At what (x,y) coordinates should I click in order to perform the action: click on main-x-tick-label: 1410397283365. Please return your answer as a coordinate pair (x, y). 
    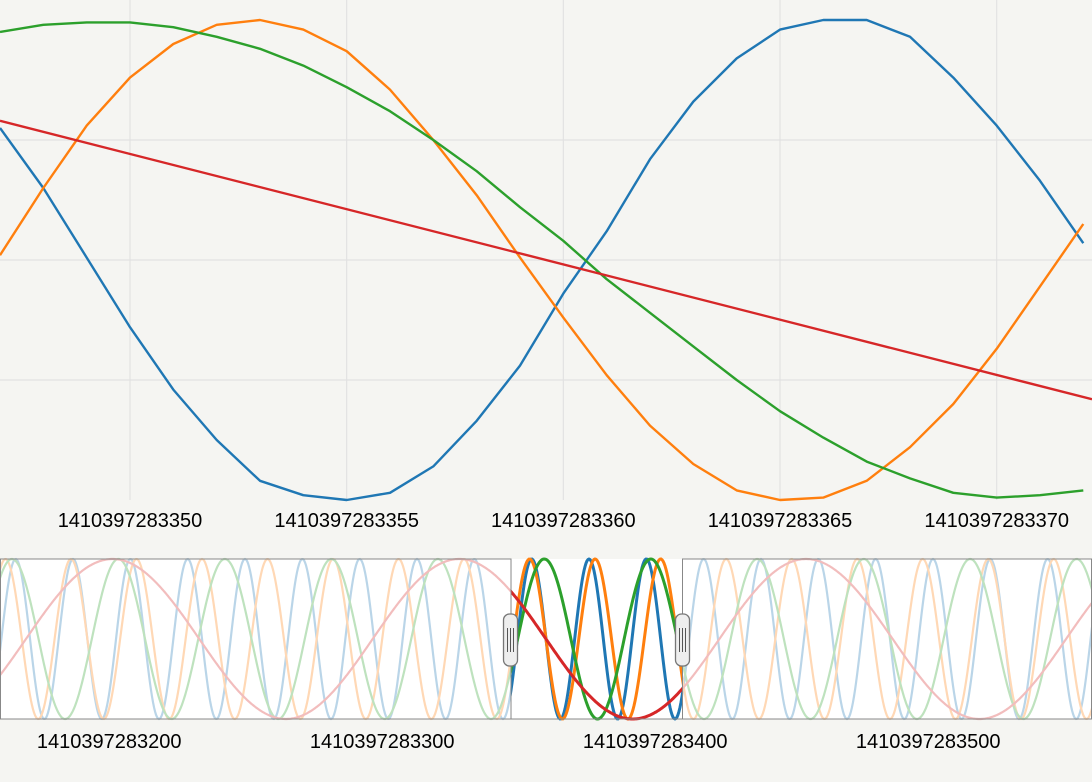
    Looking at the image, I should click on (780, 521).